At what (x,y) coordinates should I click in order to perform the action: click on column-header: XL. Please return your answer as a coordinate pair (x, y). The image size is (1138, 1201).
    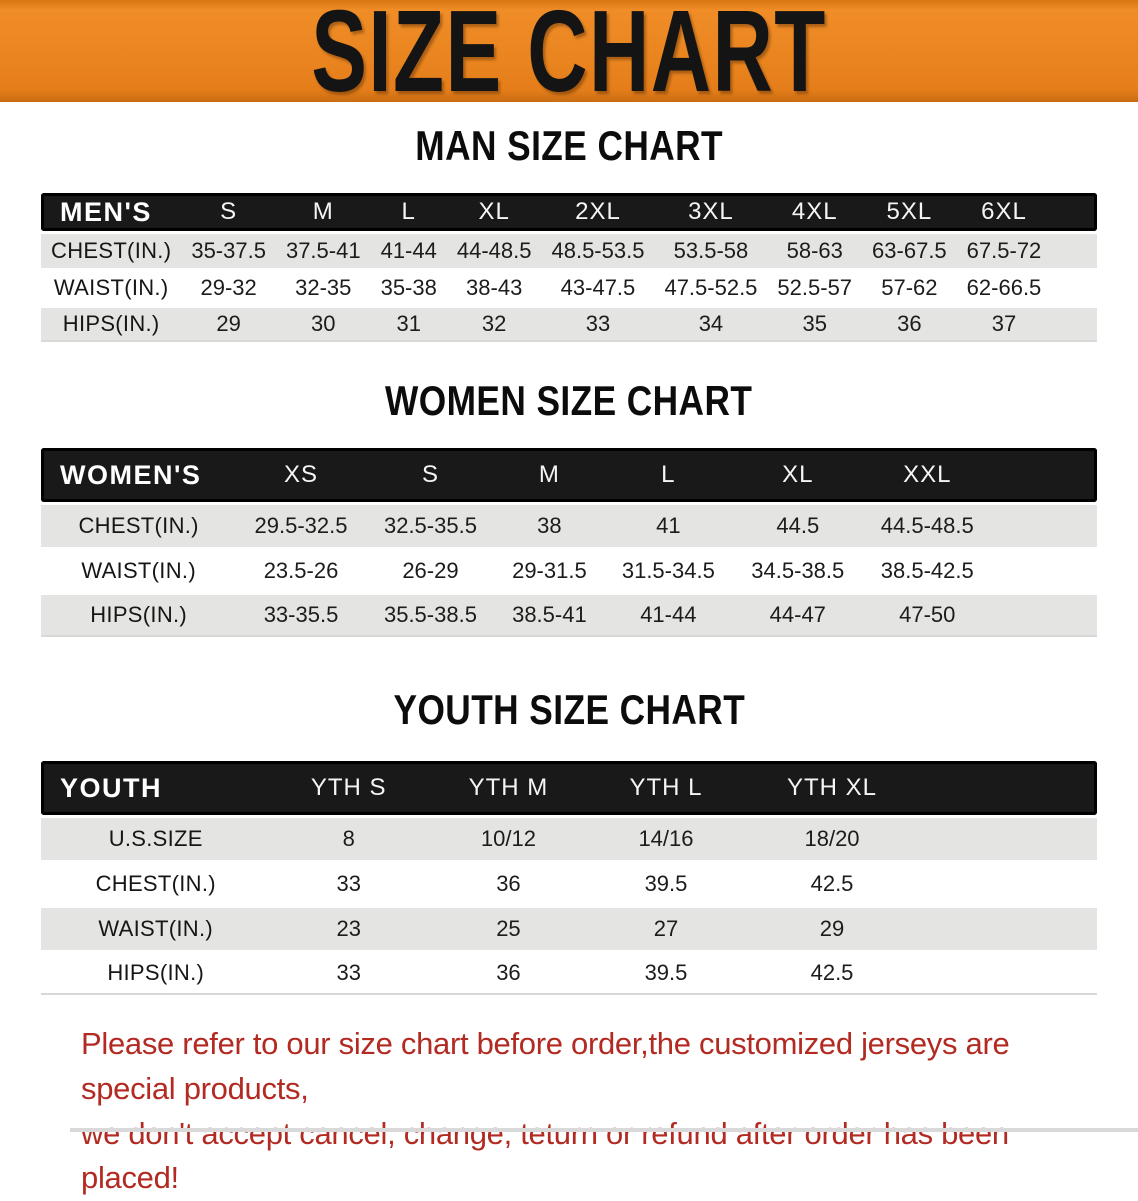
    Looking at the image, I should click on (798, 475).